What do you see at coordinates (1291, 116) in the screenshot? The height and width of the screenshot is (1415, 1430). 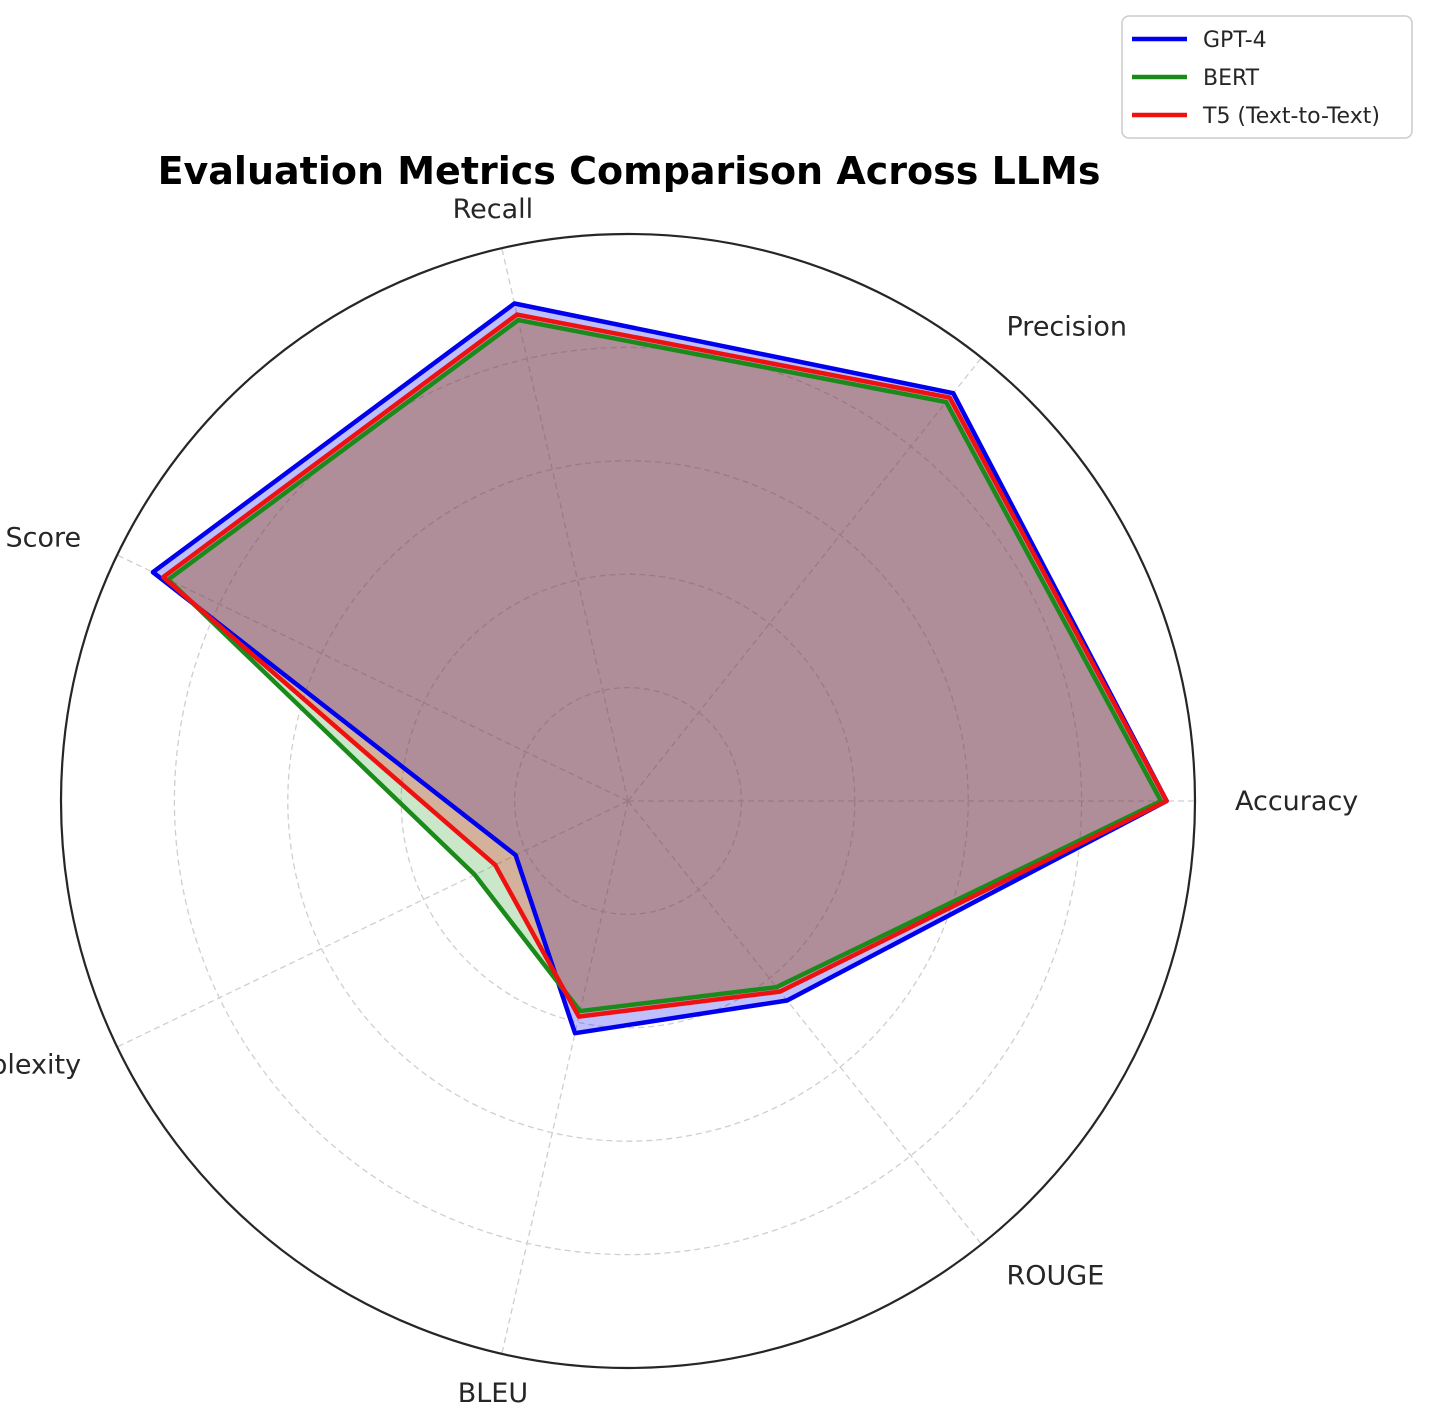 I see `legend-label-3: T5 (Text-to-Text)` at bounding box center [1291, 116].